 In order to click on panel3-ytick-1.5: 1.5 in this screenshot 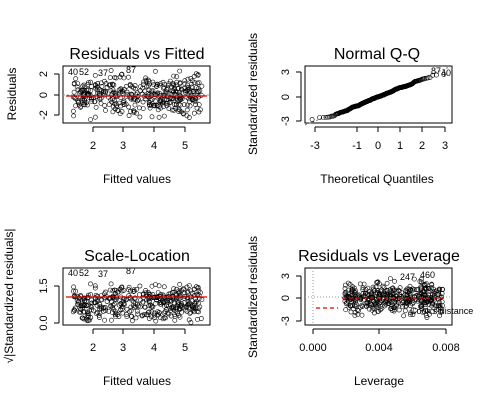, I will do `click(44, 285)`.